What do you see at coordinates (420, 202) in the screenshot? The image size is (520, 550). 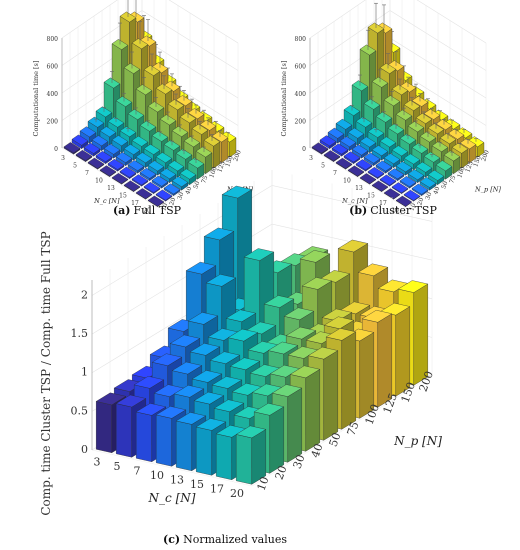 I see `y-tick: 20` at bounding box center [420, 202].